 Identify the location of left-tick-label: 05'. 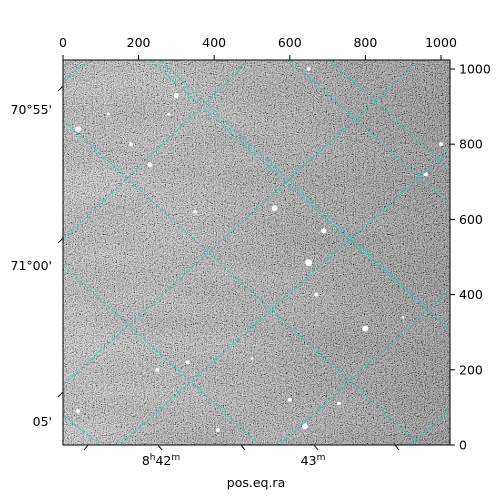
(42, 421).